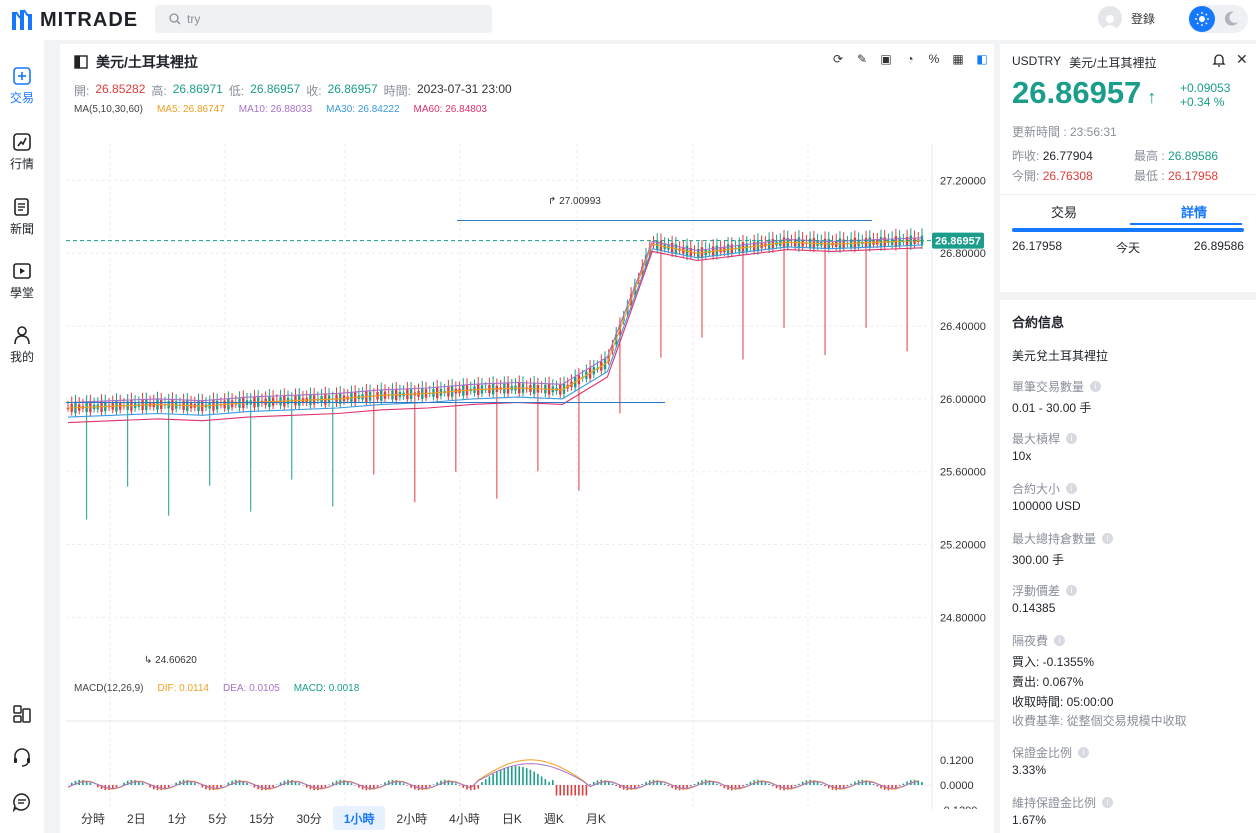 The image size is (1256, 833). I want to click on support-headset-icon, so click(22, 757).